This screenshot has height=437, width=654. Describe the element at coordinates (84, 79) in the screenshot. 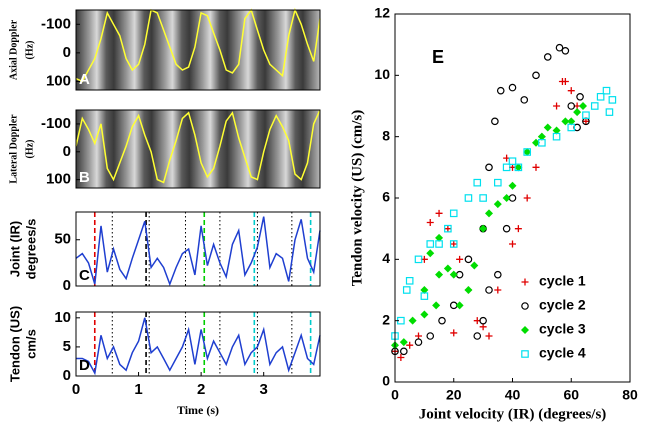

I see `panel-letter: A` at that location.